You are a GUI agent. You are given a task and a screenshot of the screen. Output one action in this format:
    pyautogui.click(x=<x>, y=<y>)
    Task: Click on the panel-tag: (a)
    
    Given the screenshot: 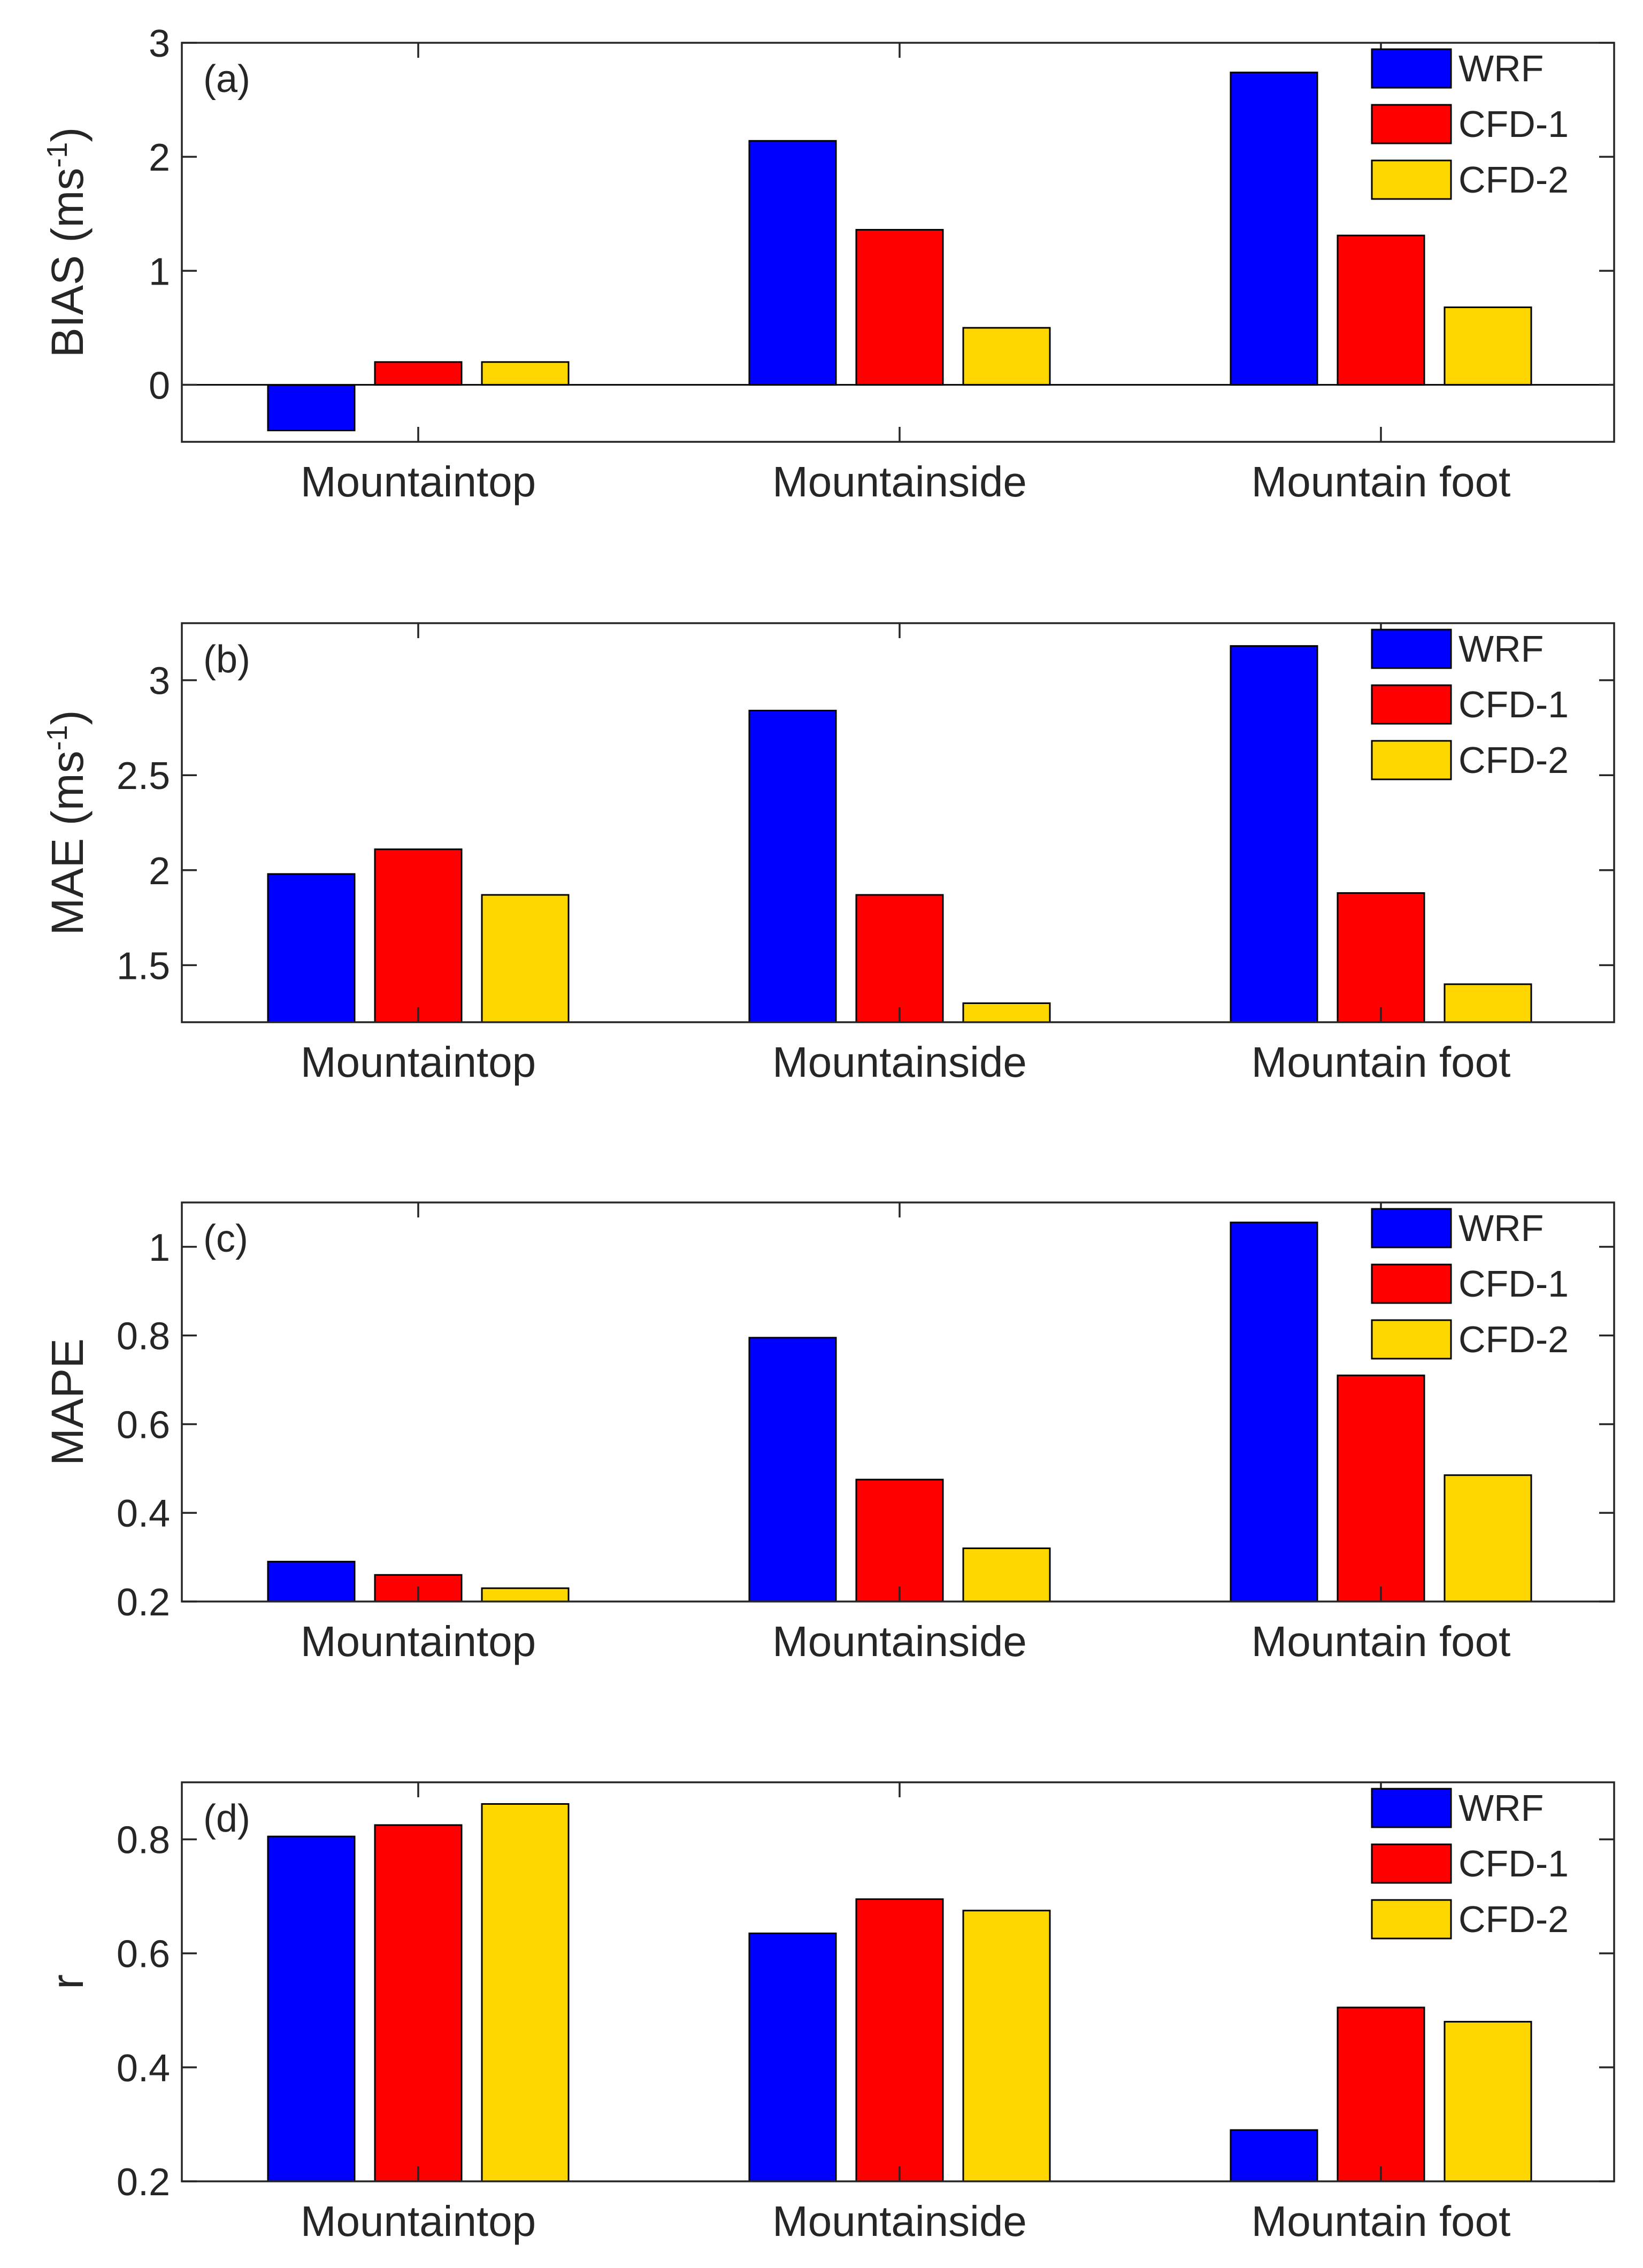 What is the action you would take?
    pyautogui.click(x=226, y=79)
    